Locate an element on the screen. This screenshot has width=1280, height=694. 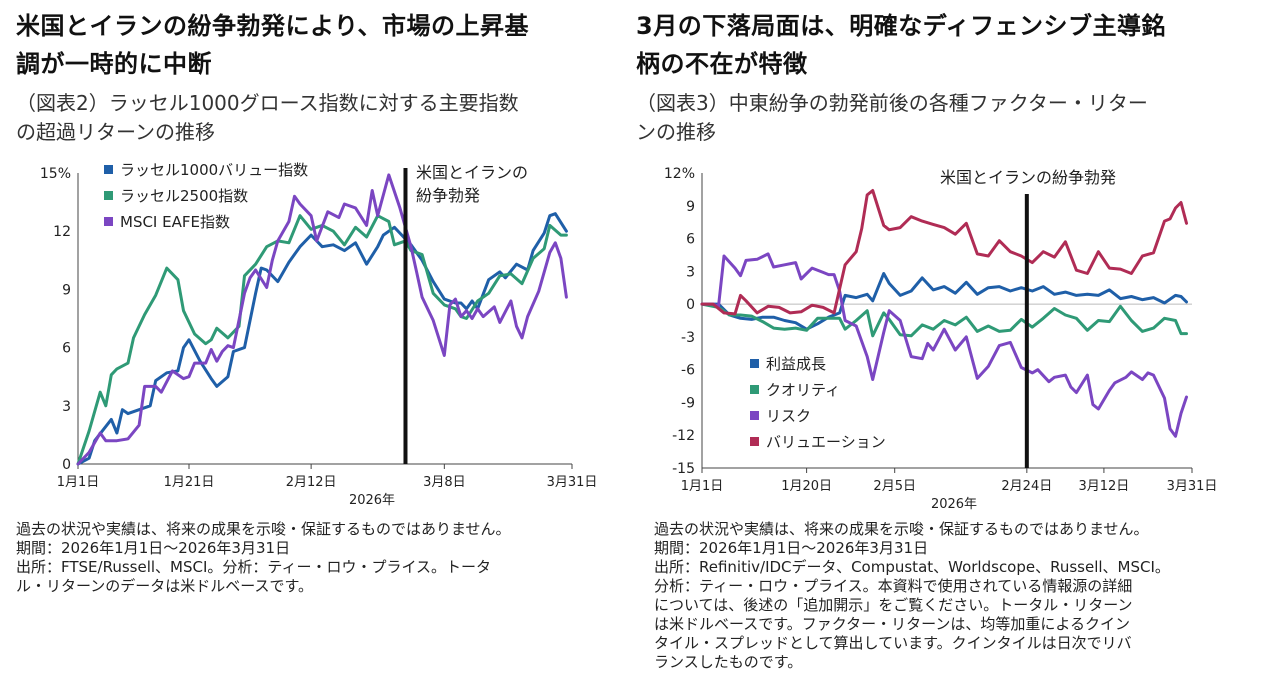
legend-label: クオリティ is located at coordinates (803, 390).